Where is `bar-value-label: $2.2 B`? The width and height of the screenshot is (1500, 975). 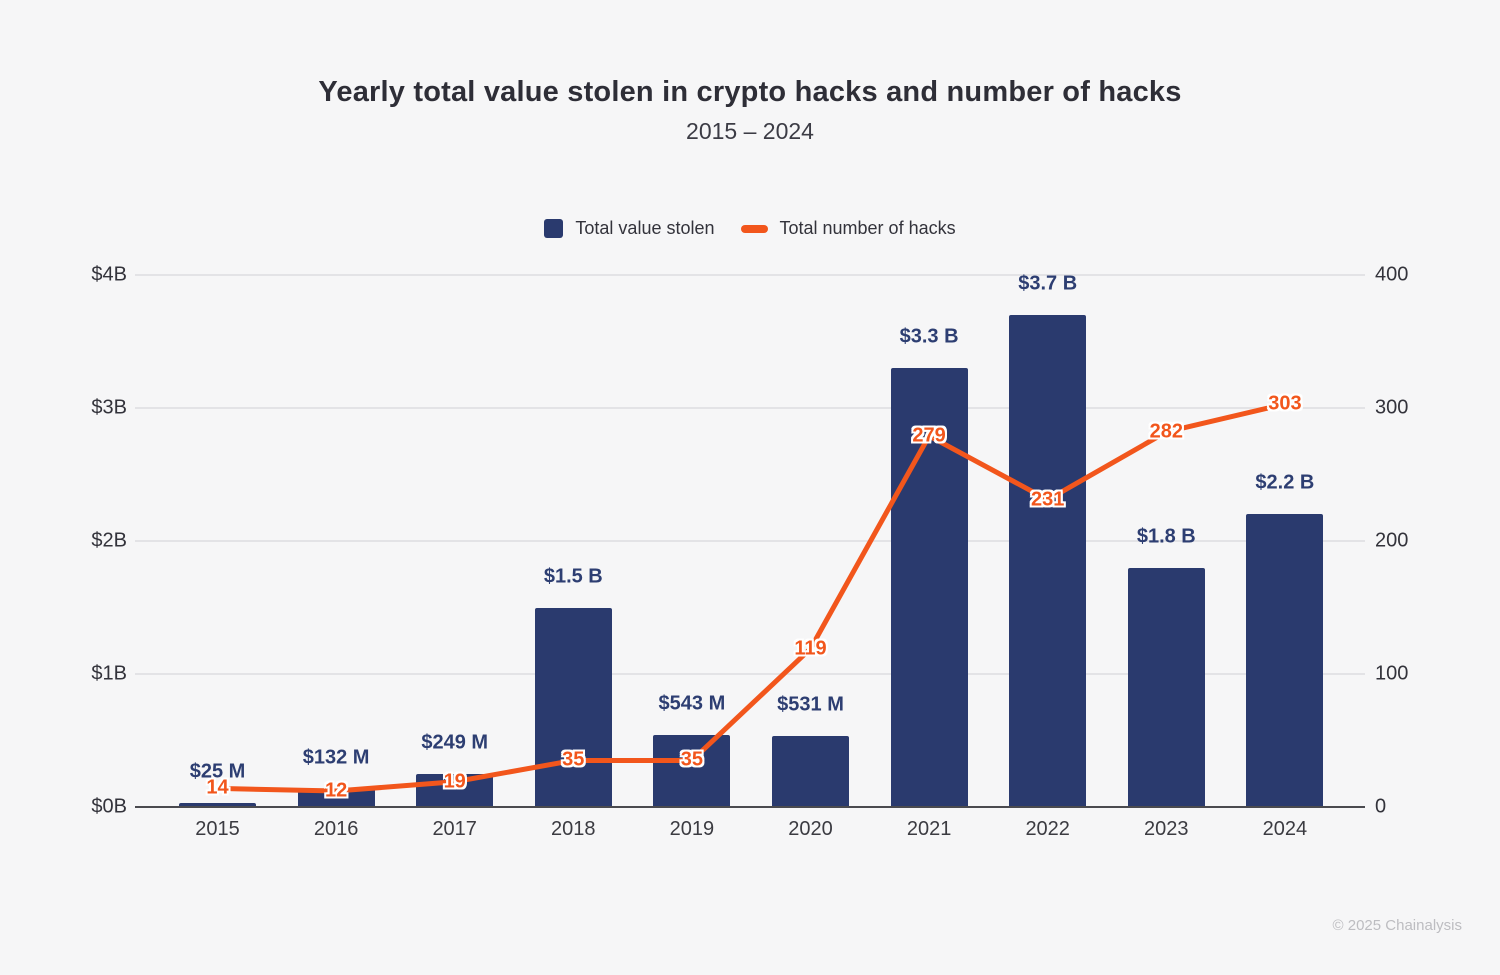 bar-value-label: $2.2 B is located at coordinates (1285, 482).